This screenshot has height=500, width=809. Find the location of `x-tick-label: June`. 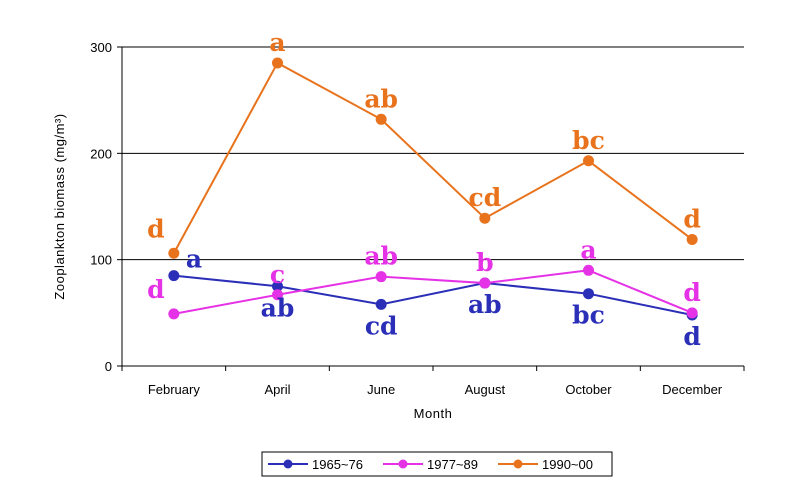

x-tick-label: June is located at coordinates (381, 389).